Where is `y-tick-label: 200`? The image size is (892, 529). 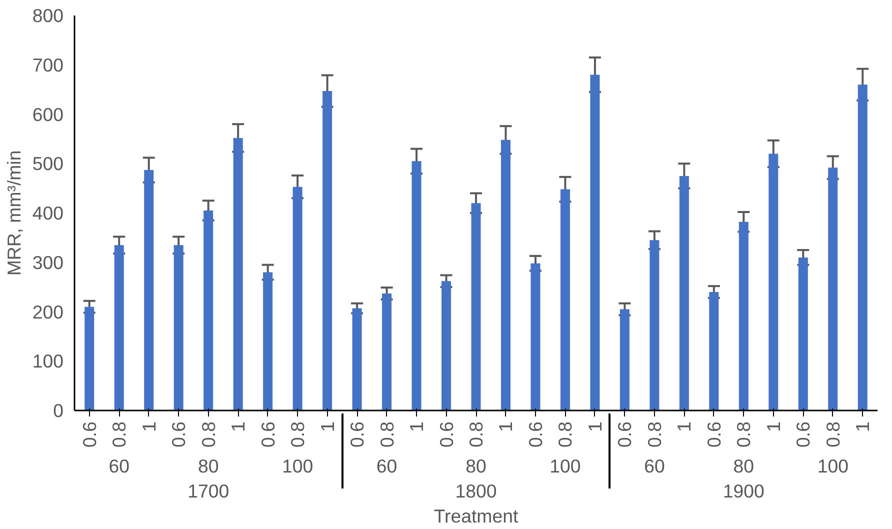
y-tick-label: 200 is located at coordinates (48, 311).